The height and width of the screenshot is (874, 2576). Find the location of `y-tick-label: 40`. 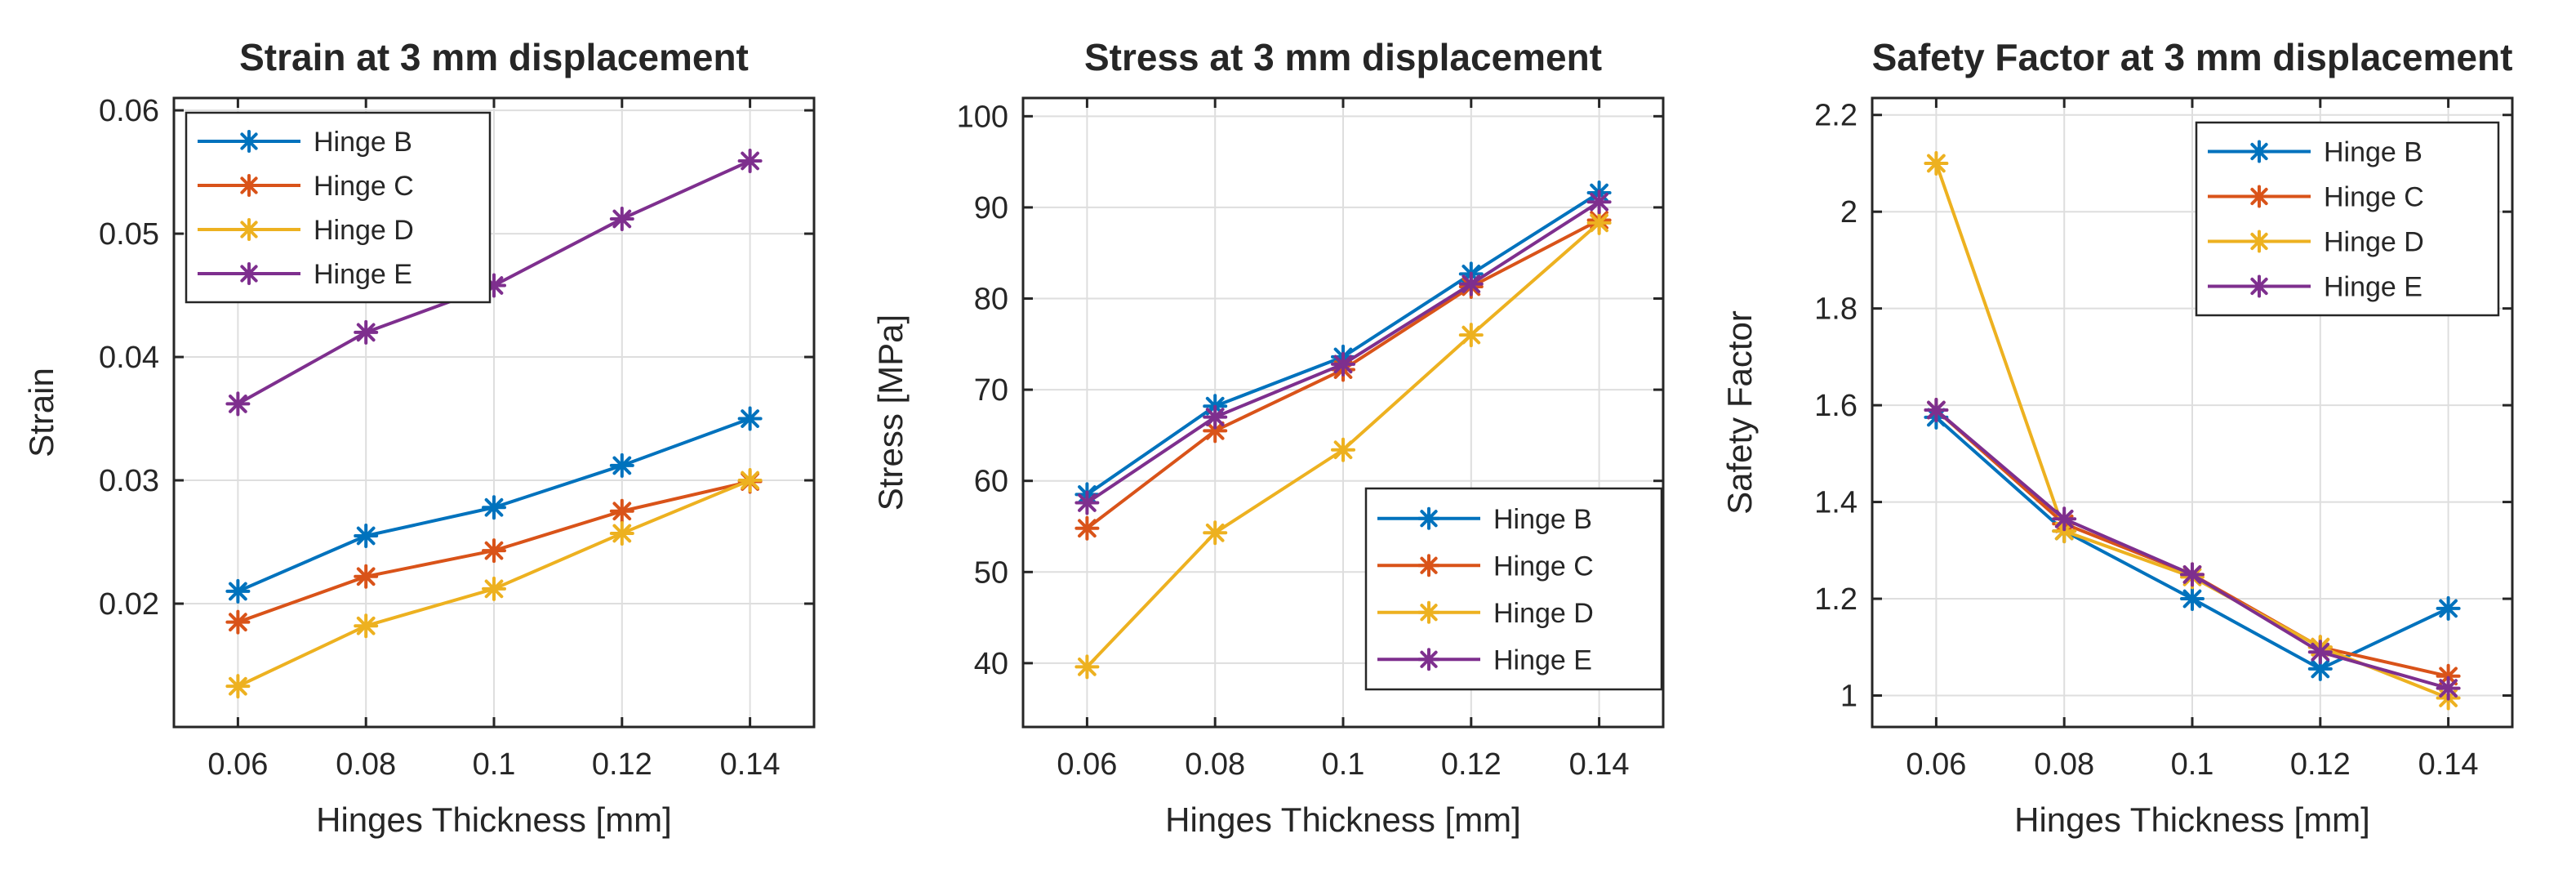

y-tick-label: 40 is located at coordinates (991, 664).